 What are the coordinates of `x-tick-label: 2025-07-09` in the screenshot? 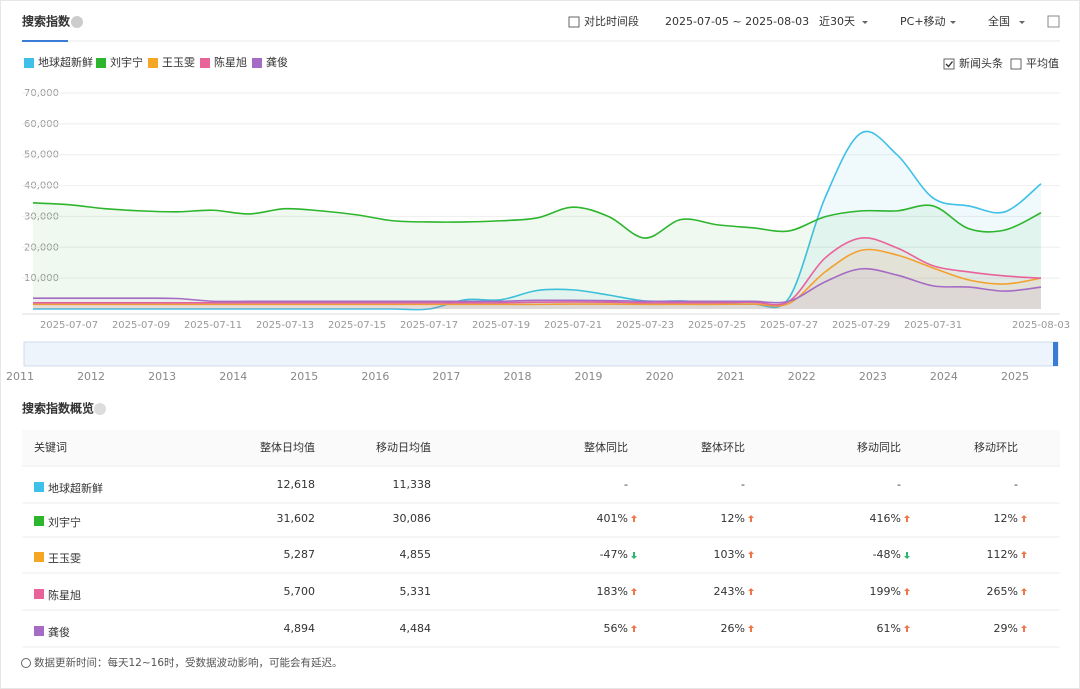 It's located at (141, 325).